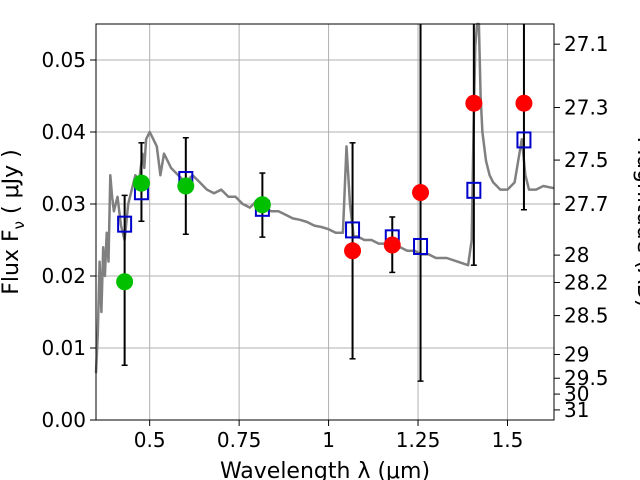 This screenshot has height=480, width=640. I want to click on x-tick-label: 0.5, so click(150, 440).